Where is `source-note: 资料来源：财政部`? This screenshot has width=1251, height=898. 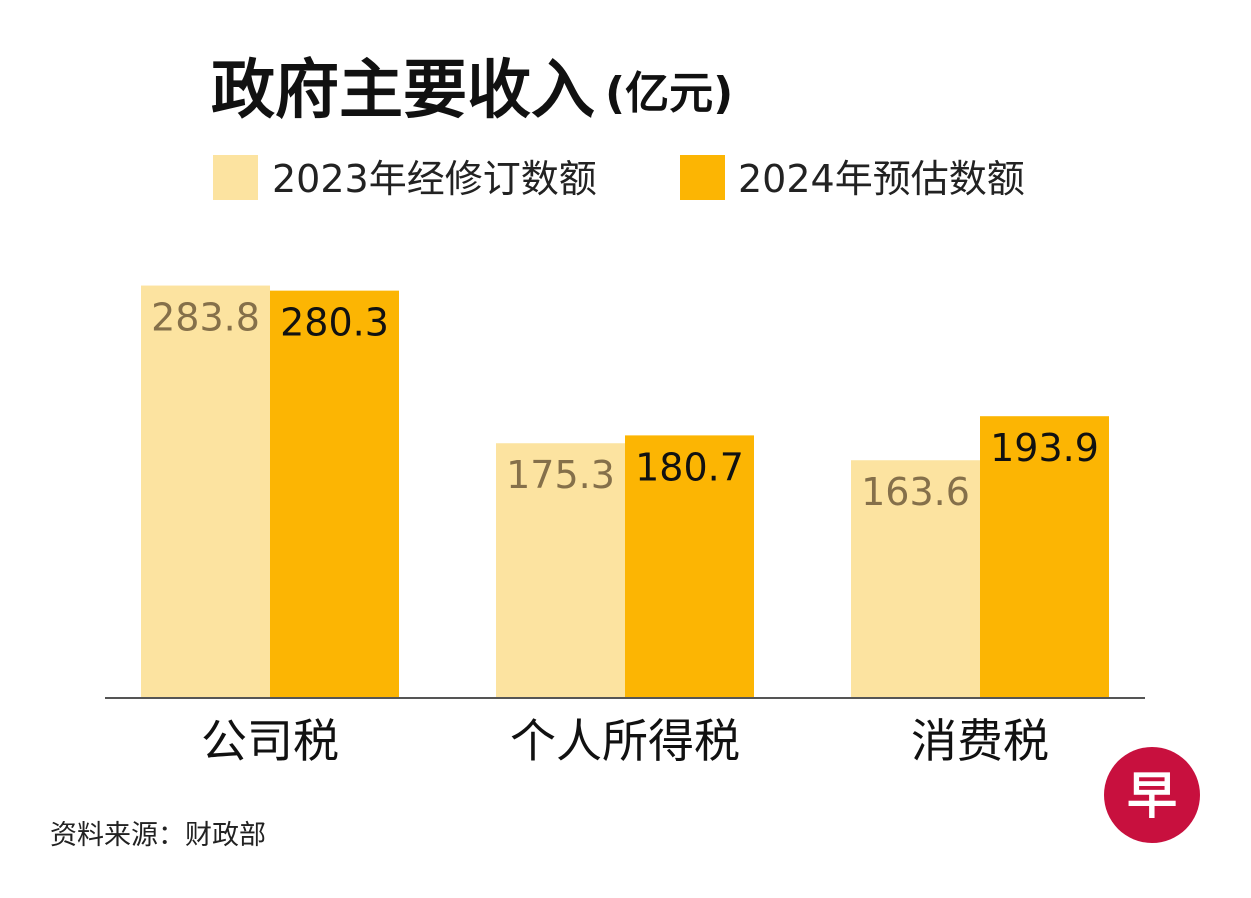
source-note: 资料来源：财政部 is located at coordinates (158, 835).